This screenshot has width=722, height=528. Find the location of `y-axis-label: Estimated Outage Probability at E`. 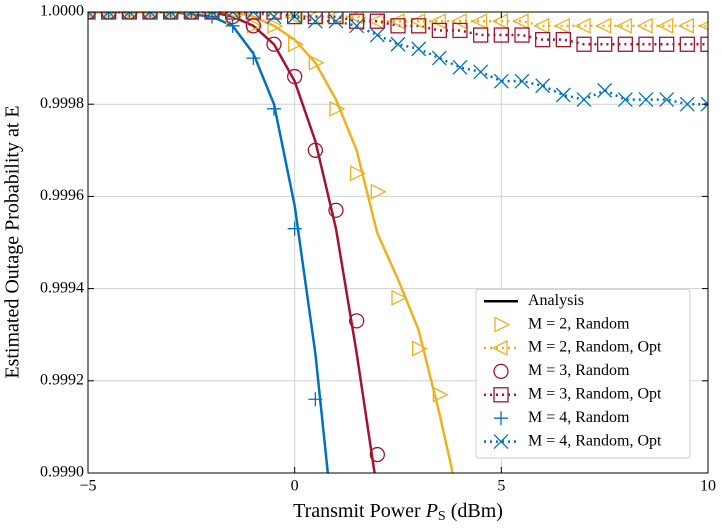

y-axis-label: Estimated Outage Probability at E is located at coordinates (13, 241).